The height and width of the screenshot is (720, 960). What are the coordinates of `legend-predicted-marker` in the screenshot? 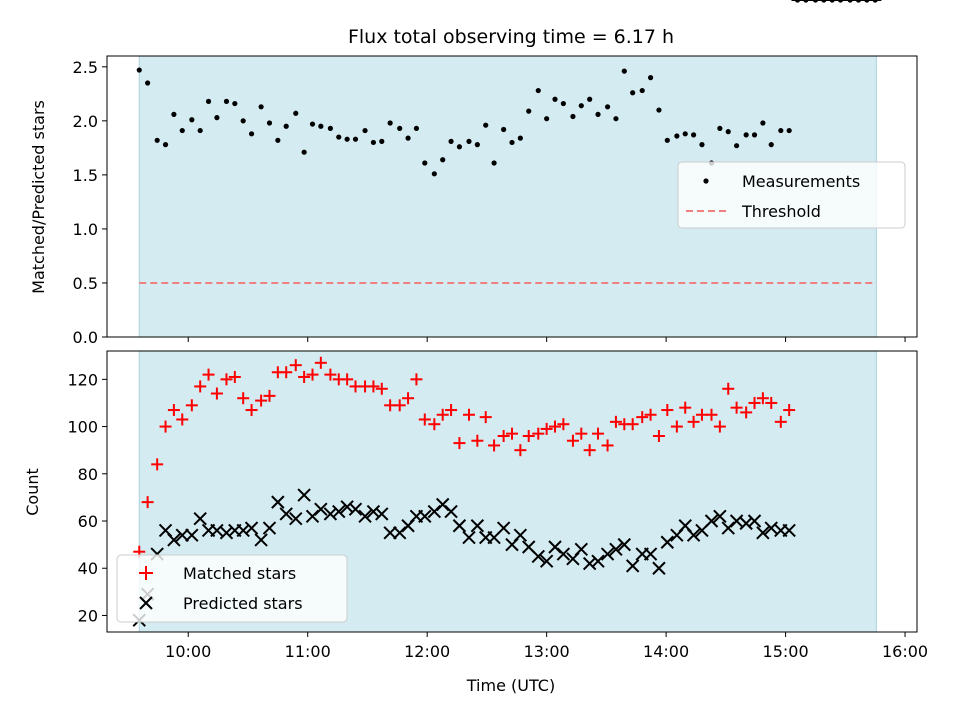 It's located at (146, 603).